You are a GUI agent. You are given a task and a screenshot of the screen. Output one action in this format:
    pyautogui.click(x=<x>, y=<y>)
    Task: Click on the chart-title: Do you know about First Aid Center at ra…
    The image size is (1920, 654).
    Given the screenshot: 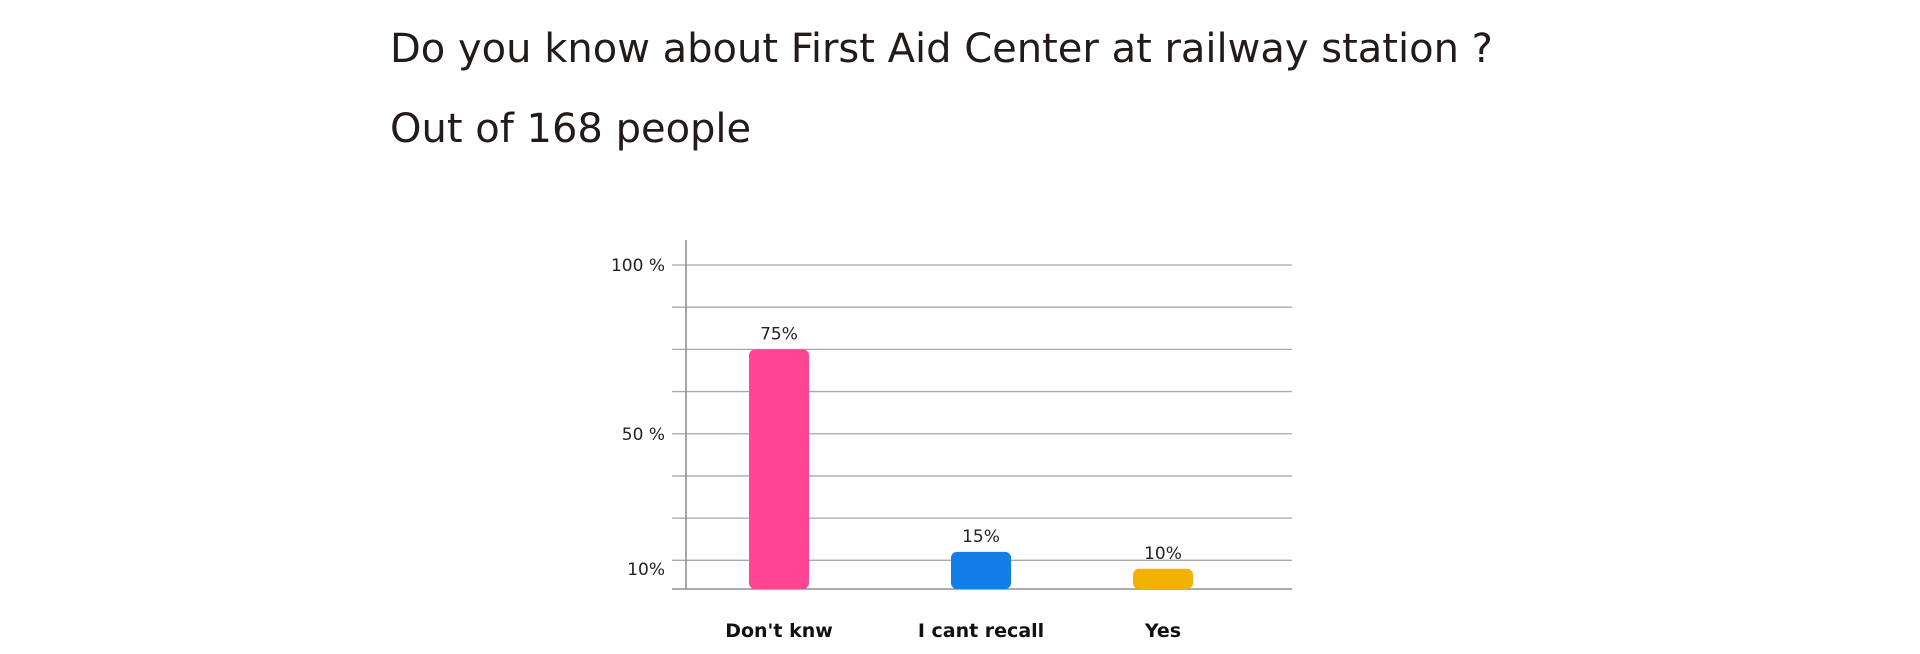 What is the action you would take?
    pyautogui.click(x=941, y=49)
    